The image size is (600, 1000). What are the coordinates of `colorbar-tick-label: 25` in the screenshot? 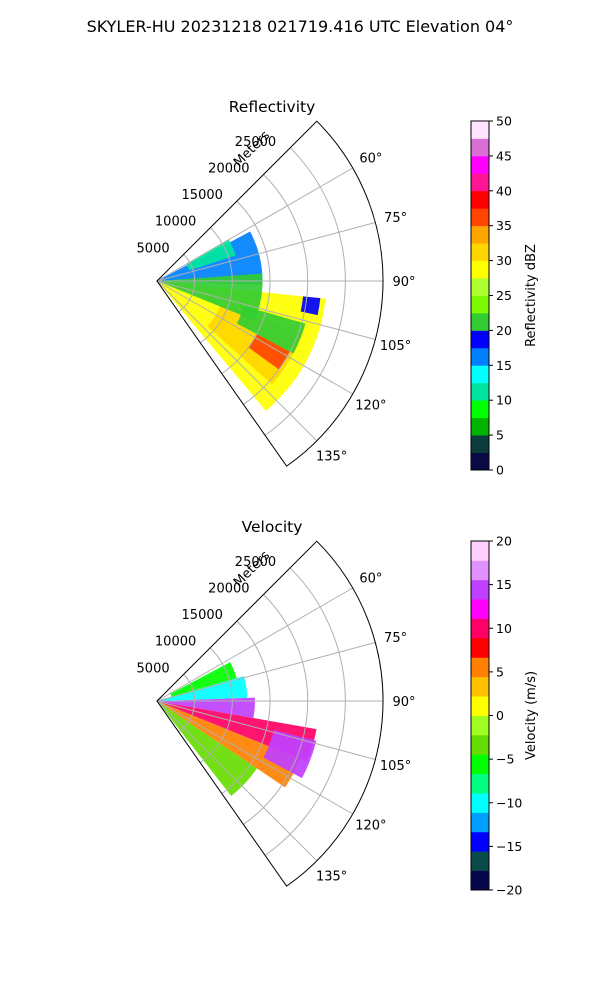 It's located at (504, 295).